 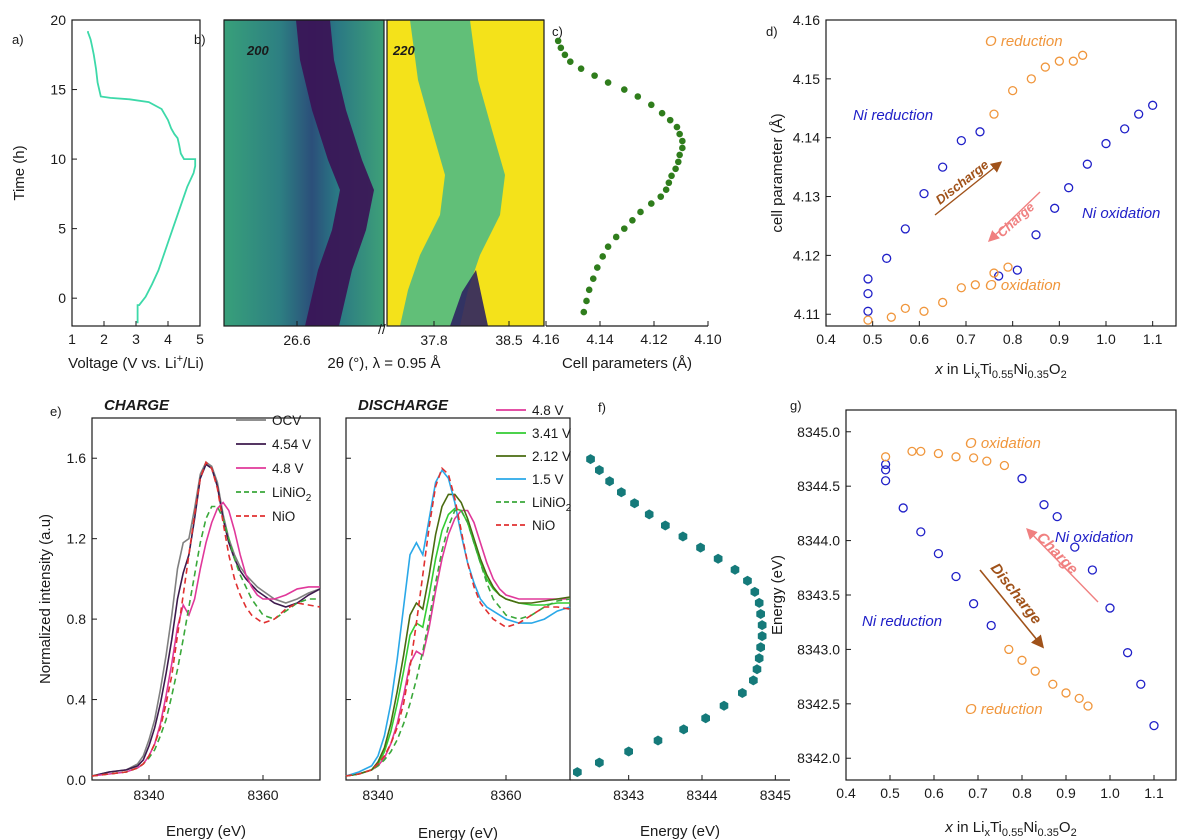 I want to click on panel-a-xlabel: Voltage (V vs. Li+/Li), so click(x=136, y=362).